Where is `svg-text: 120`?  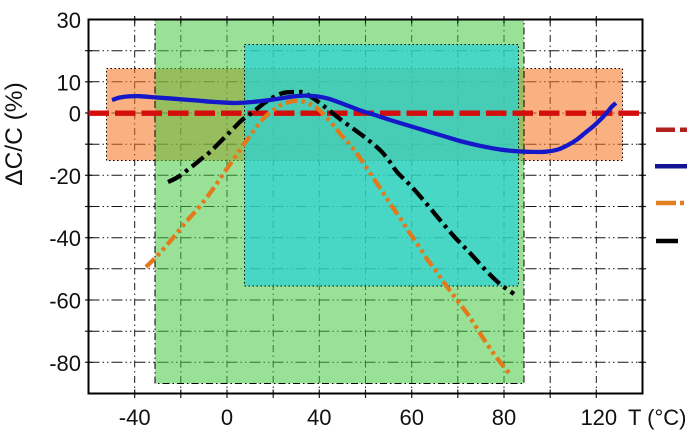 svg-text: 120 is located at coordinates (598, 417).